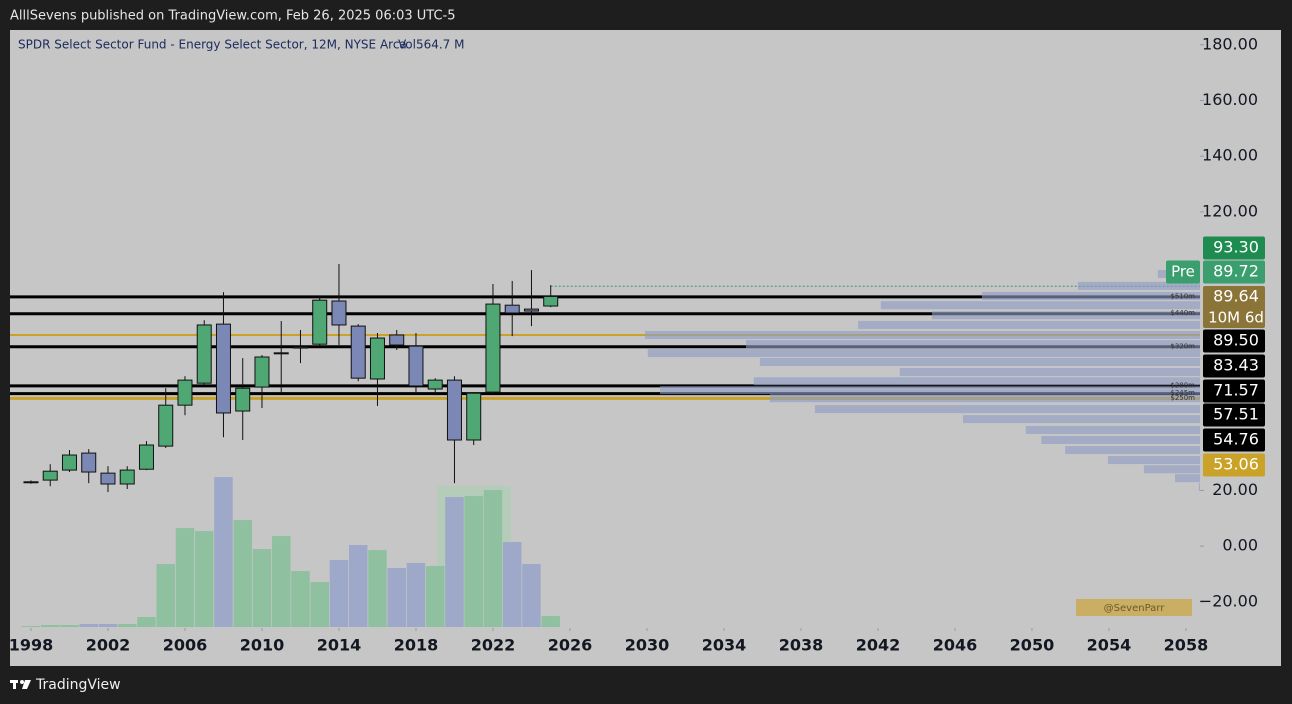 The height and width of the screenshot is (704, 1292). What do you see at coordinates (1230, 99) in the screenshot?
I see `y-tick-label: 160.00` at bounding box center [1230, 99].